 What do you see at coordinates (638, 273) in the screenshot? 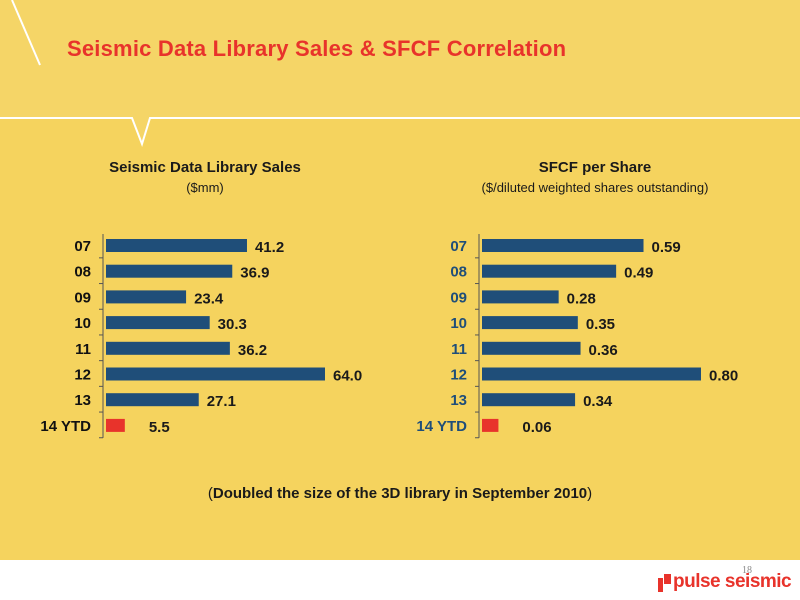
I see `data-label: 0.49` at bounding box center [638, 273].